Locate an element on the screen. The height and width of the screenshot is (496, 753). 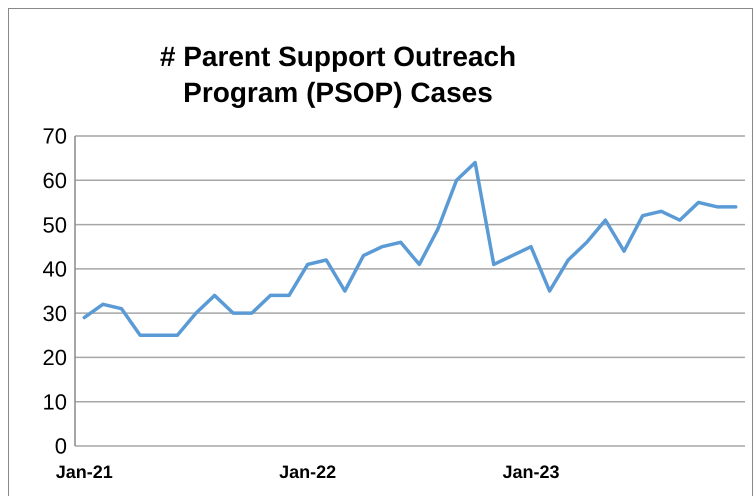
y-tick-label: 30 is located at coordinates (54, 313).